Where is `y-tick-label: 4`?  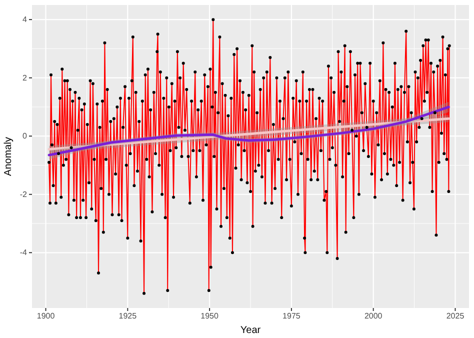
y-tick-label: 4 is located at coordinates (25, 19).